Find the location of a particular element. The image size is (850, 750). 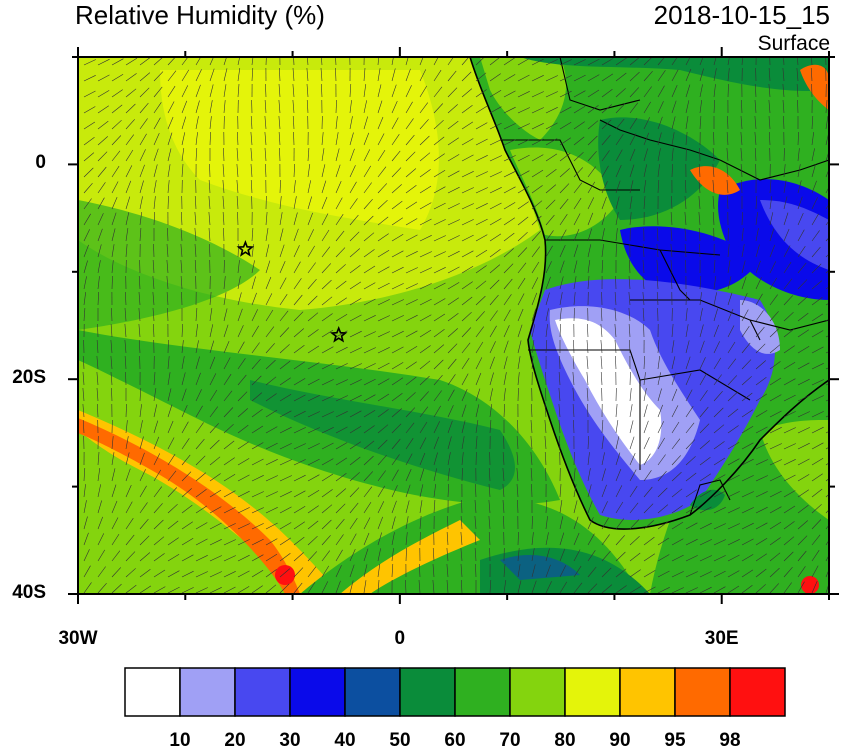

datetime-label: 2018-10-15_15 is located at coordinates (741, 15).